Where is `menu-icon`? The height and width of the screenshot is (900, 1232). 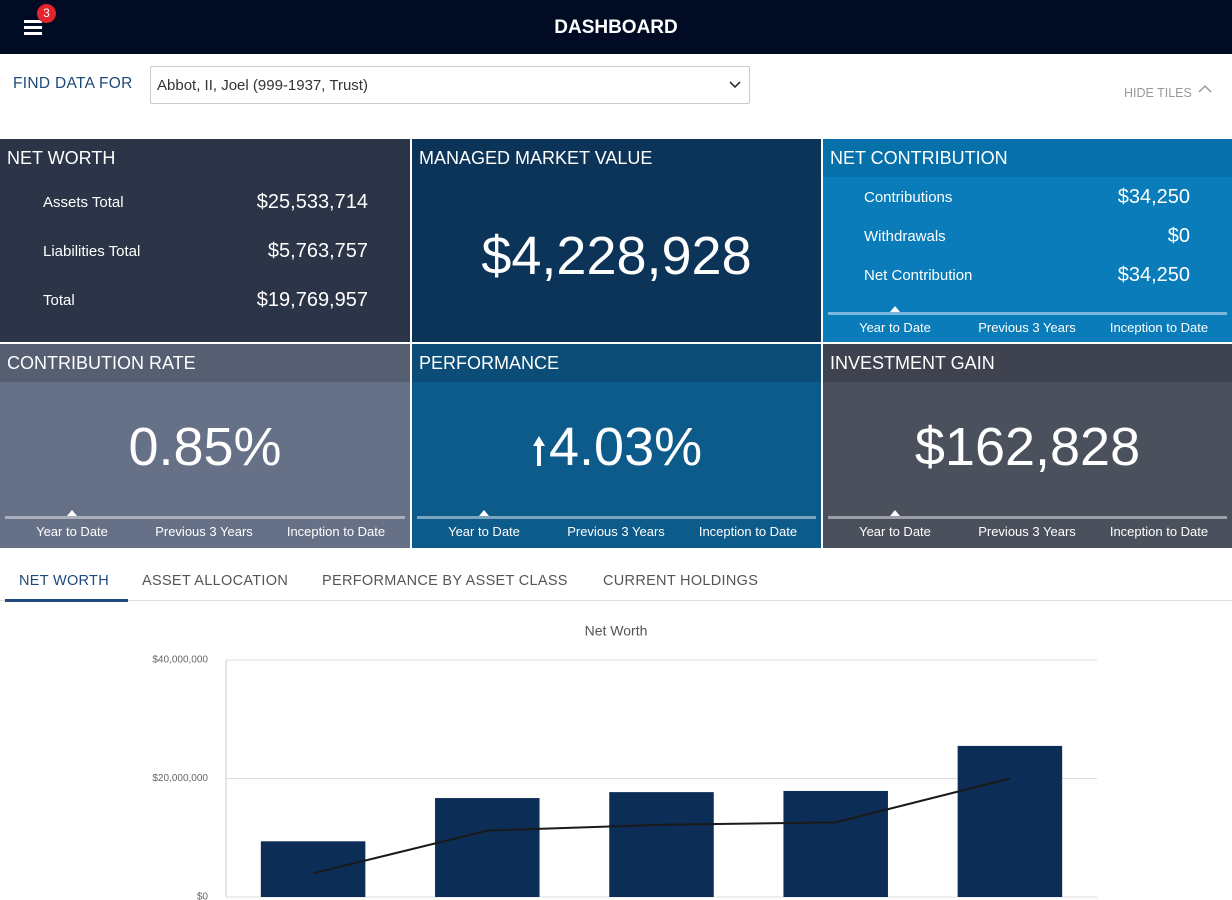 menu-icon is located at coordinates (34, 28).